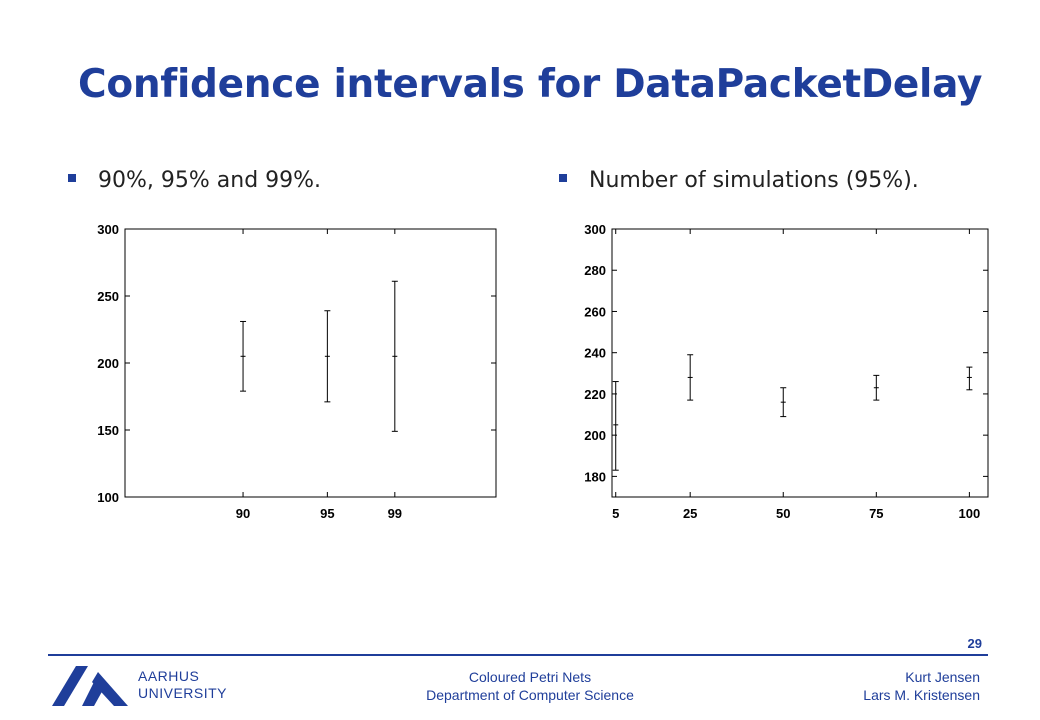  Describe the element at coordinates (595, 394) in the screenshot. I see `y-tick-label: 220` at that location.